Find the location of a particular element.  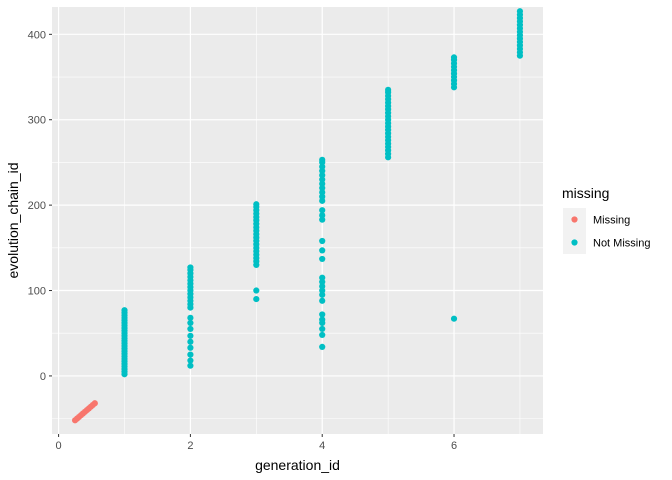

y-tick-label: 100 is located at coordinates (37, 292).